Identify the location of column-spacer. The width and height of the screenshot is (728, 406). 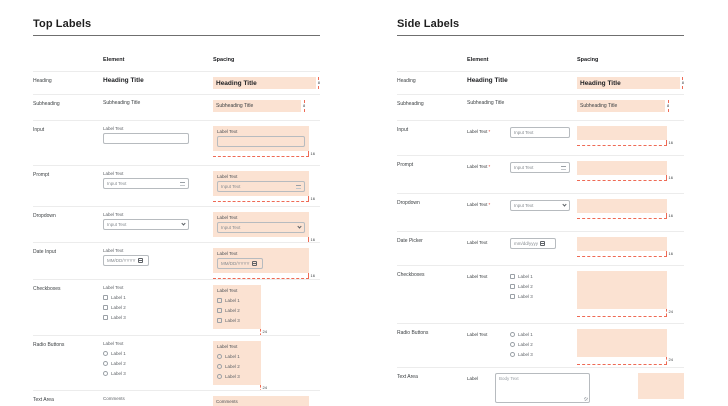
(68, 64).